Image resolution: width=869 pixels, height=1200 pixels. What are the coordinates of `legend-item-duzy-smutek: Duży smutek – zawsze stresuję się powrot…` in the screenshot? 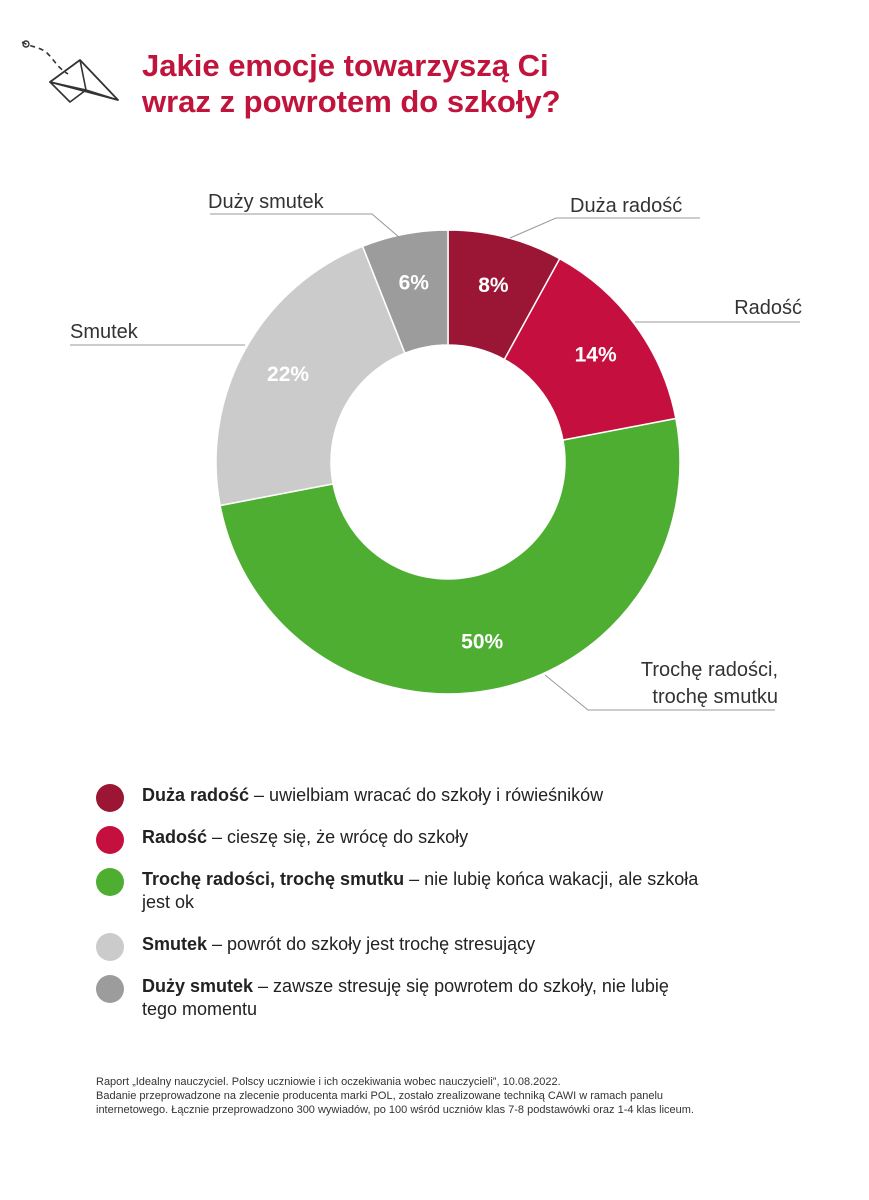 It's located at (399, 998).